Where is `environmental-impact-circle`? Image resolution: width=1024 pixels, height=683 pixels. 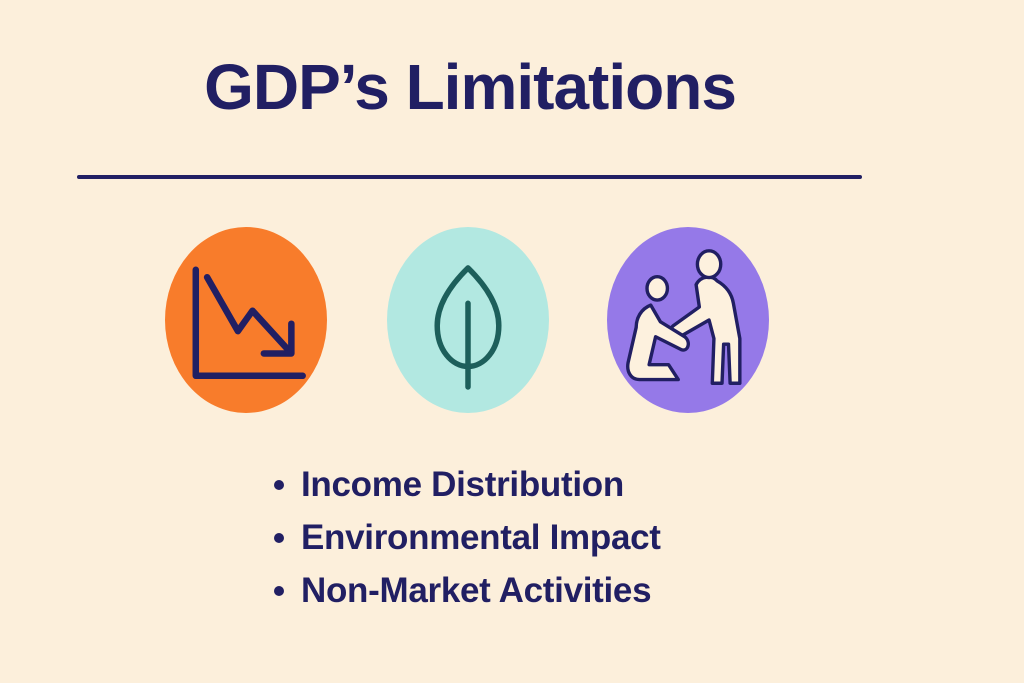
environmental-impact-circle is located at coordinates (468, 320).